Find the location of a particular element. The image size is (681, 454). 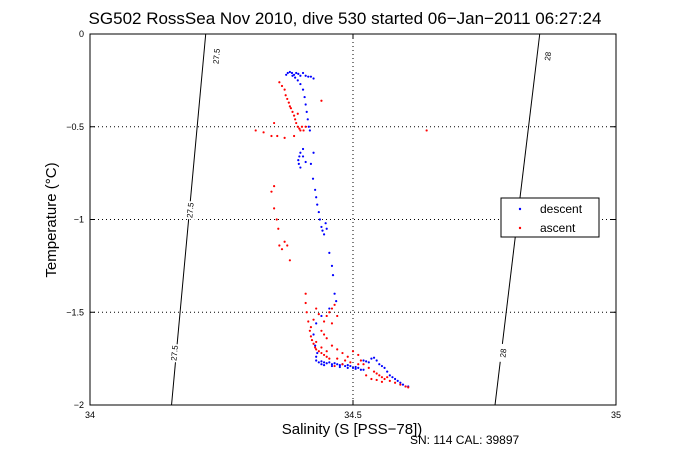

y-tick-label: −2 is located at coordinates (79, 405).